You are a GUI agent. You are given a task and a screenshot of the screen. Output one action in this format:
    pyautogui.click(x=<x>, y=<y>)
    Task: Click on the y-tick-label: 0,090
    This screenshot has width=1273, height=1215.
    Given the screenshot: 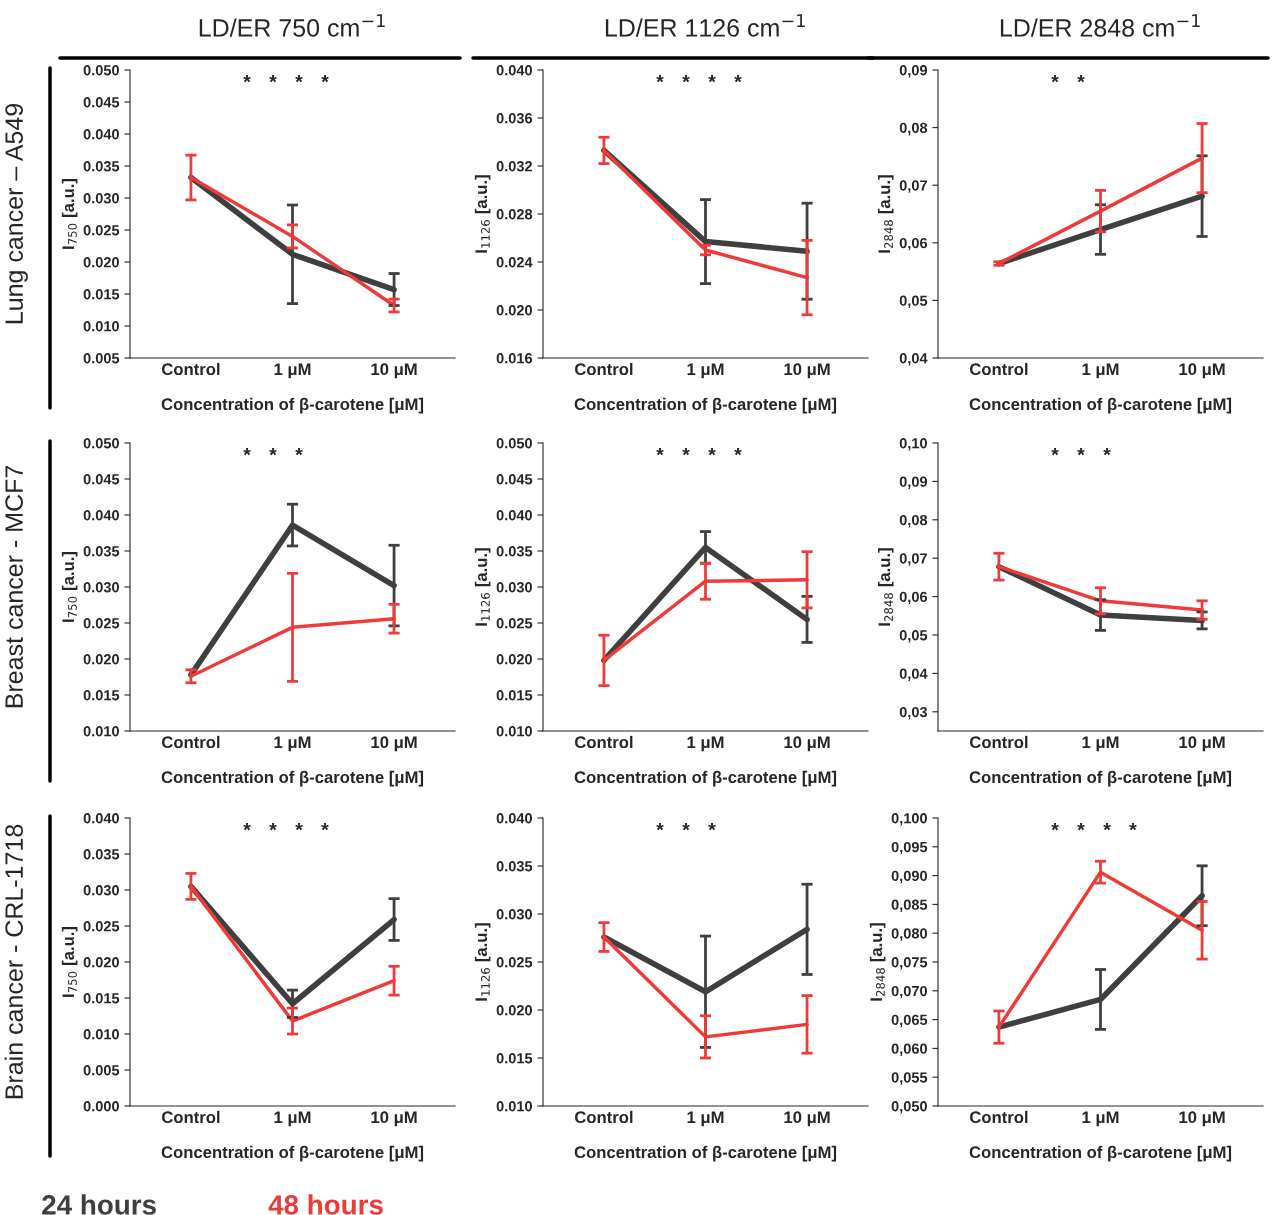 What is the action you would take?
    pyautogui.click(x=909, y=877)
    